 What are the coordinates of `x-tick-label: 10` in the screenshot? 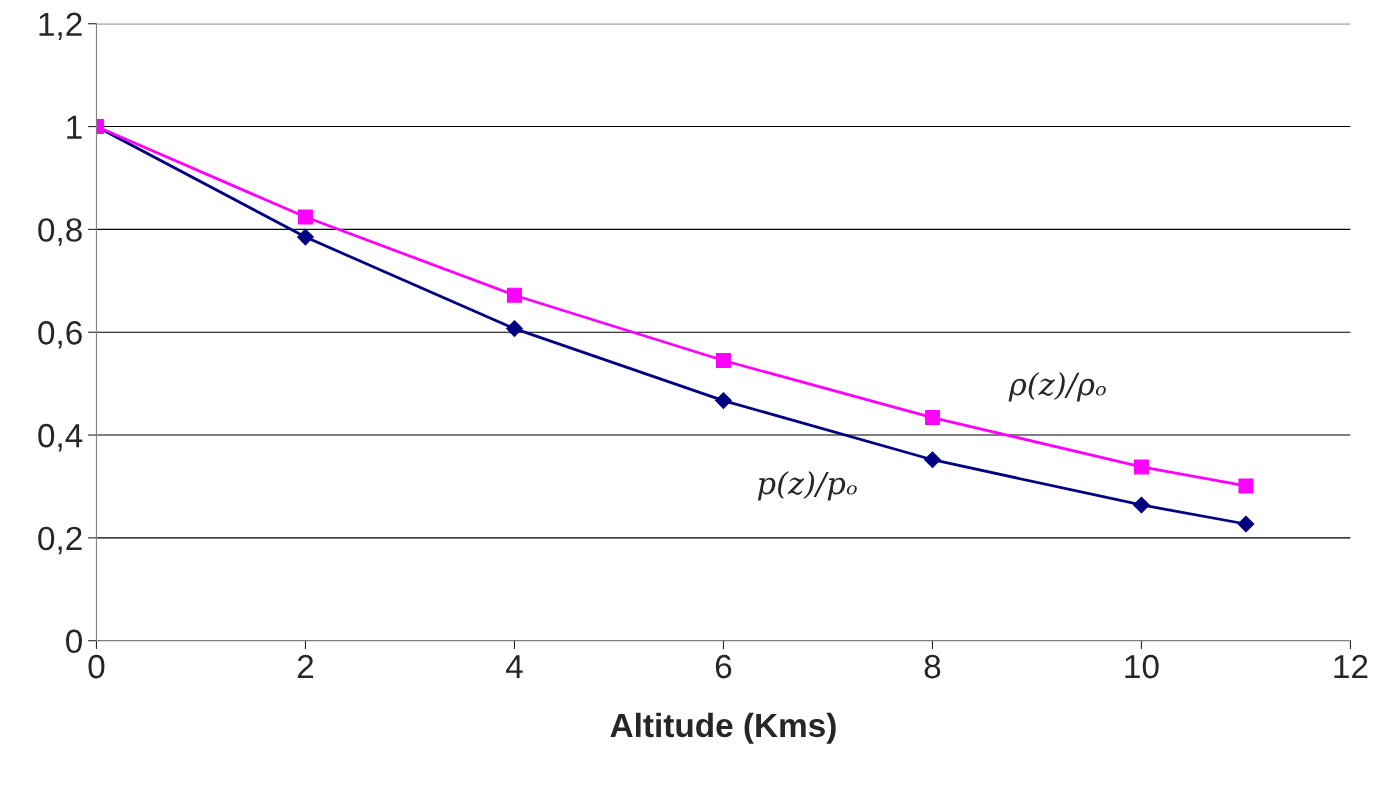 It's located at (1142, 666).